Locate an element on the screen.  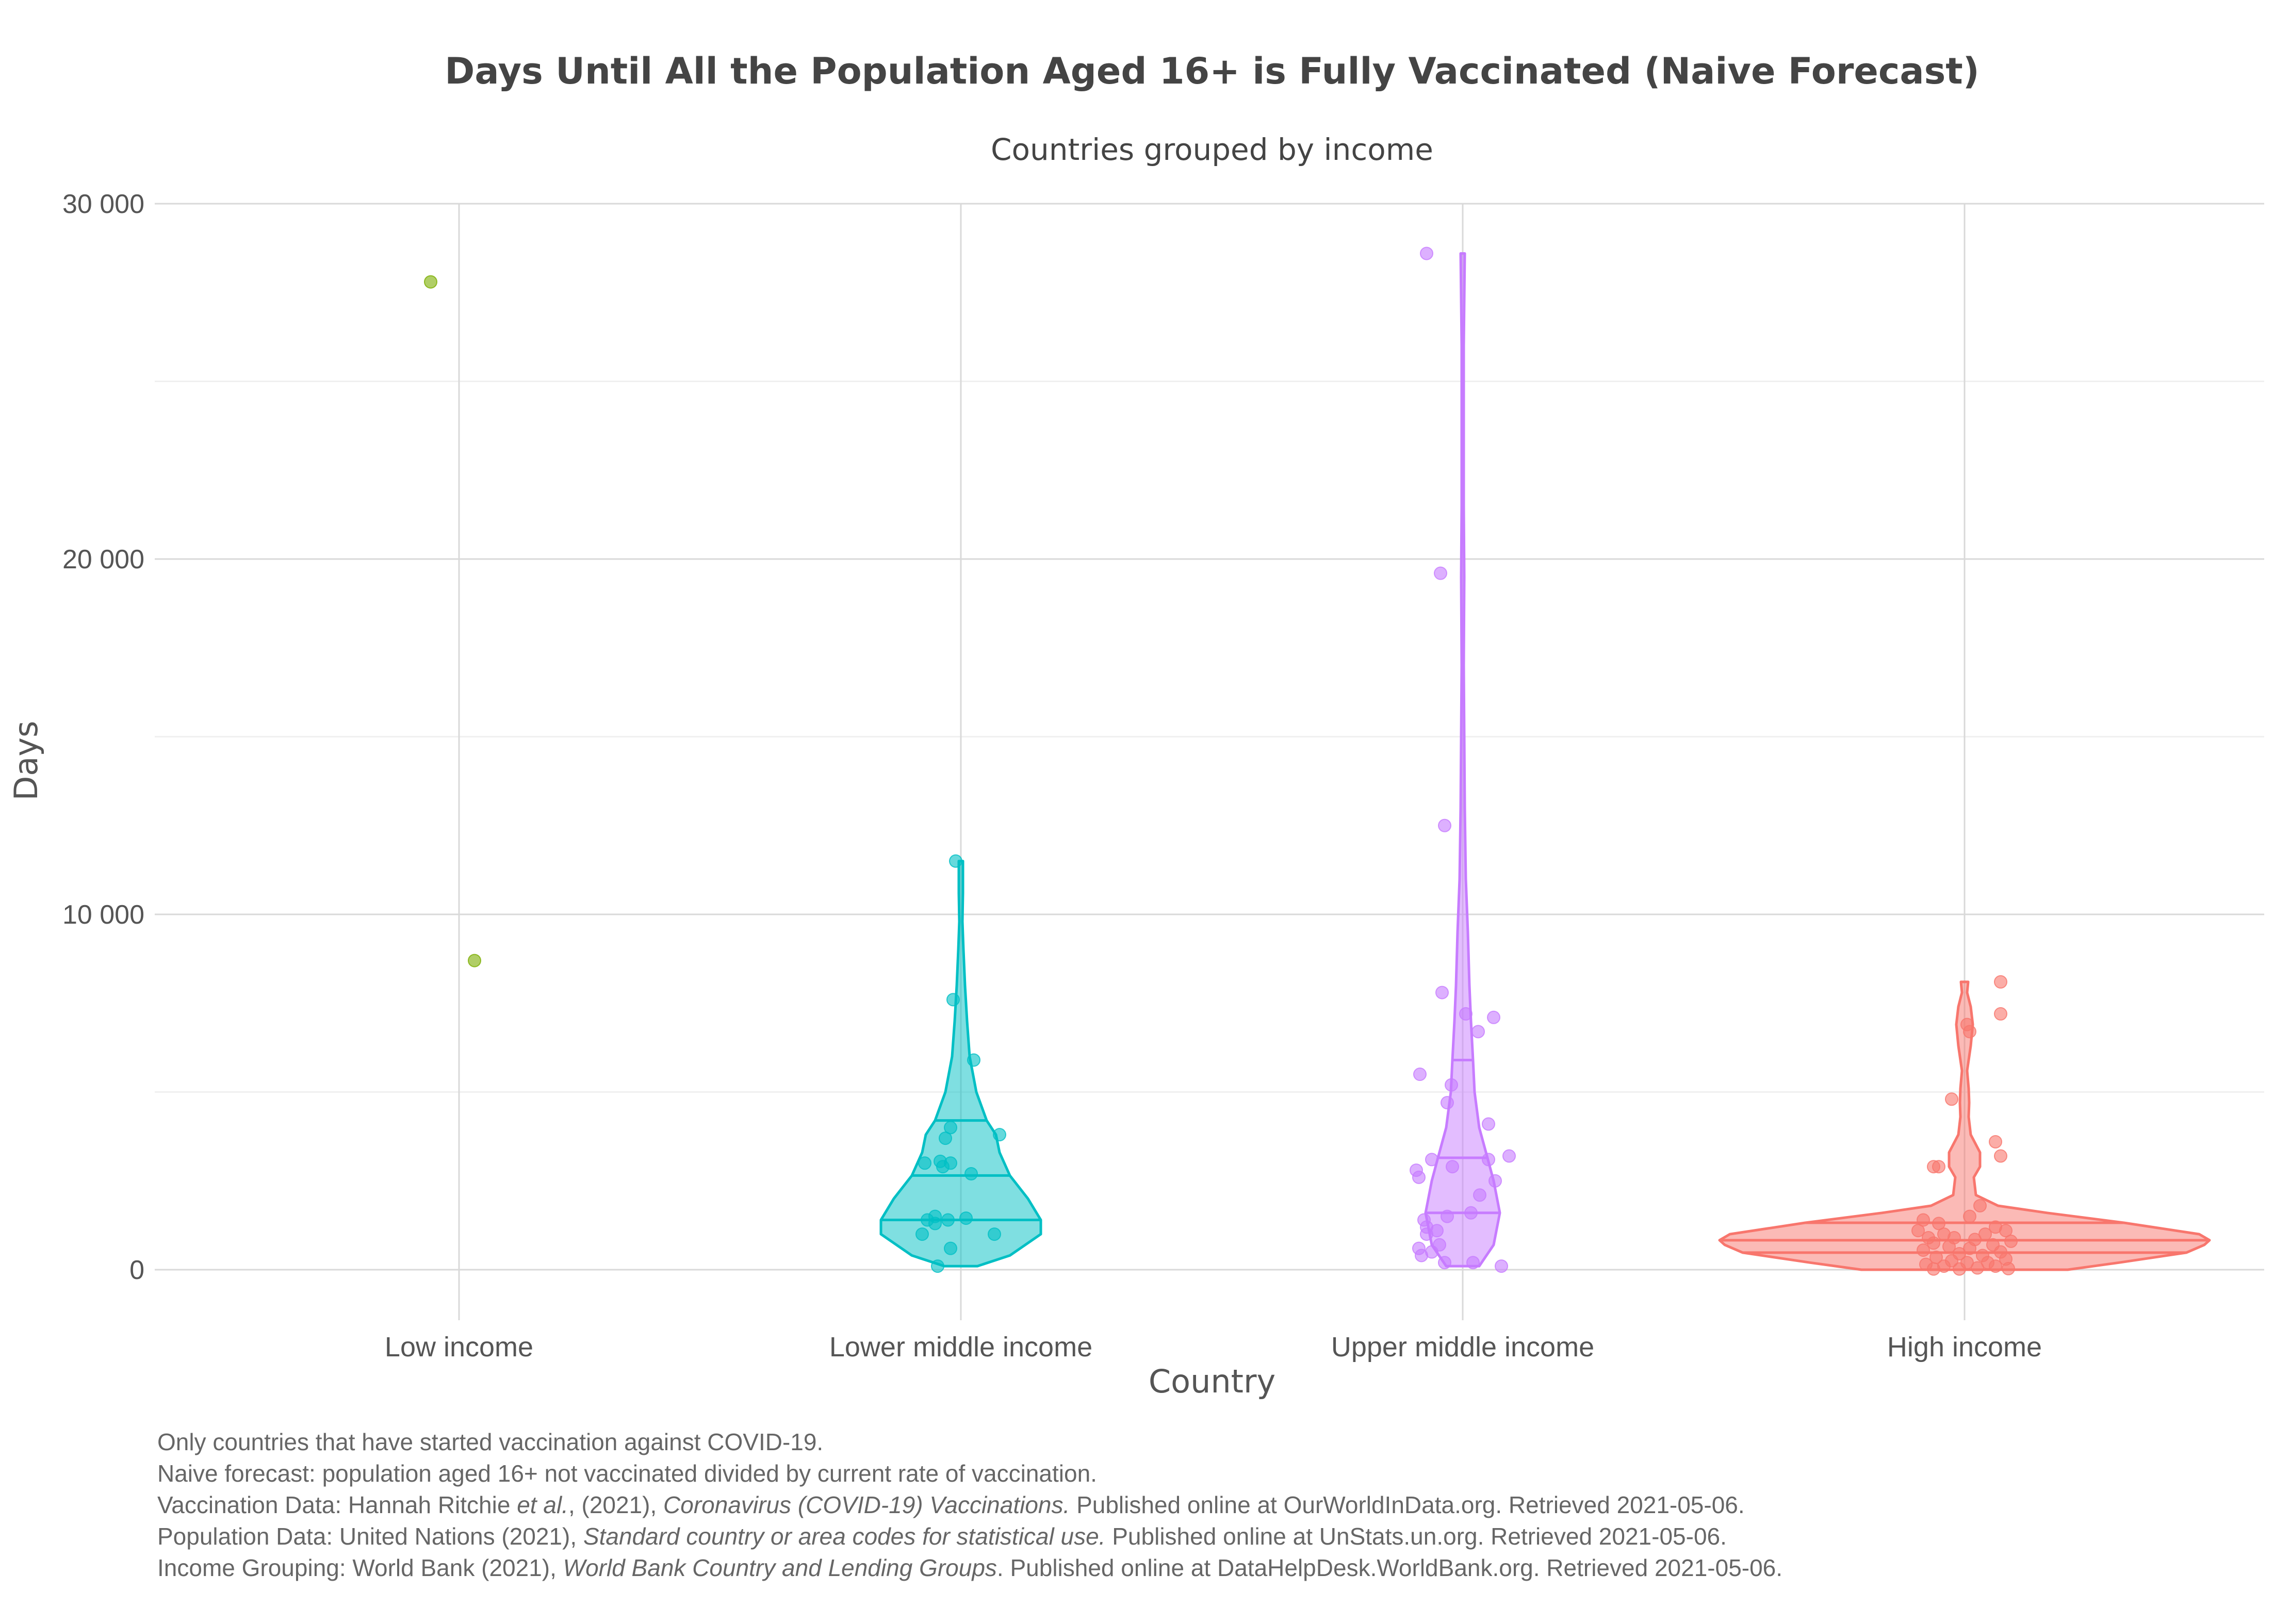
y-axis-title: Days is located at coordinates (26, 761).